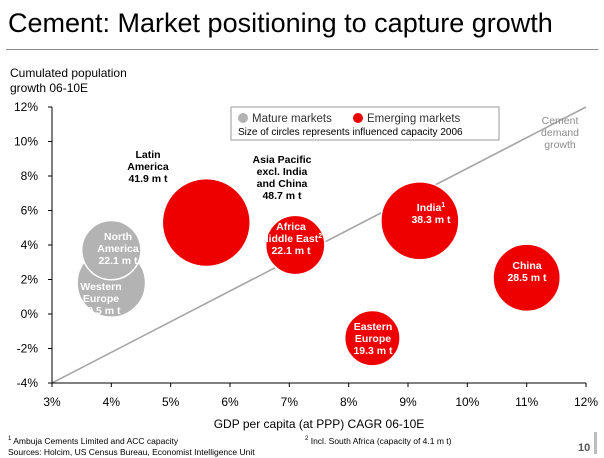  Describe the element at coordinates (282, 196) in the screenshot. I see `bubble-label-line: 48.7 m t` at that location.